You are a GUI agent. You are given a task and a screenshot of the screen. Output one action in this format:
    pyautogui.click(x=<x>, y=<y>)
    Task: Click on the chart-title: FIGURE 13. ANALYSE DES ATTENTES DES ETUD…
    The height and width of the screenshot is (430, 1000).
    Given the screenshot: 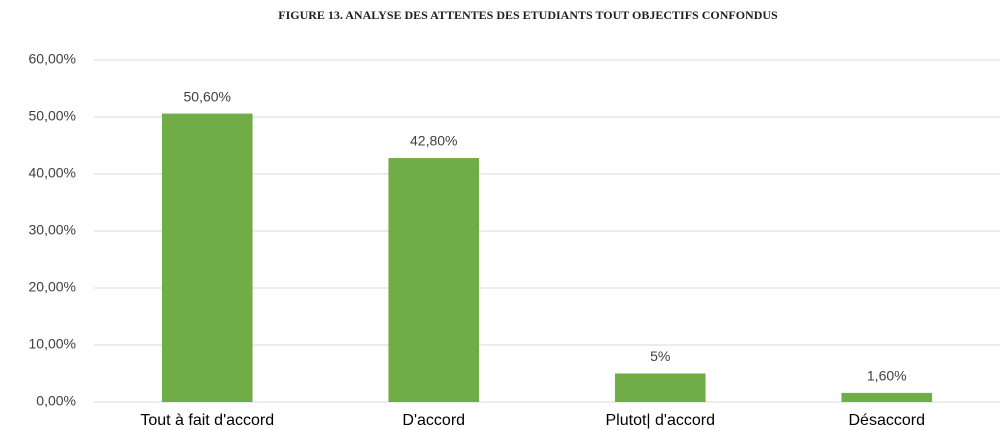 What is the action you would take?
    pyautogui.click(x=528, y=15)
    